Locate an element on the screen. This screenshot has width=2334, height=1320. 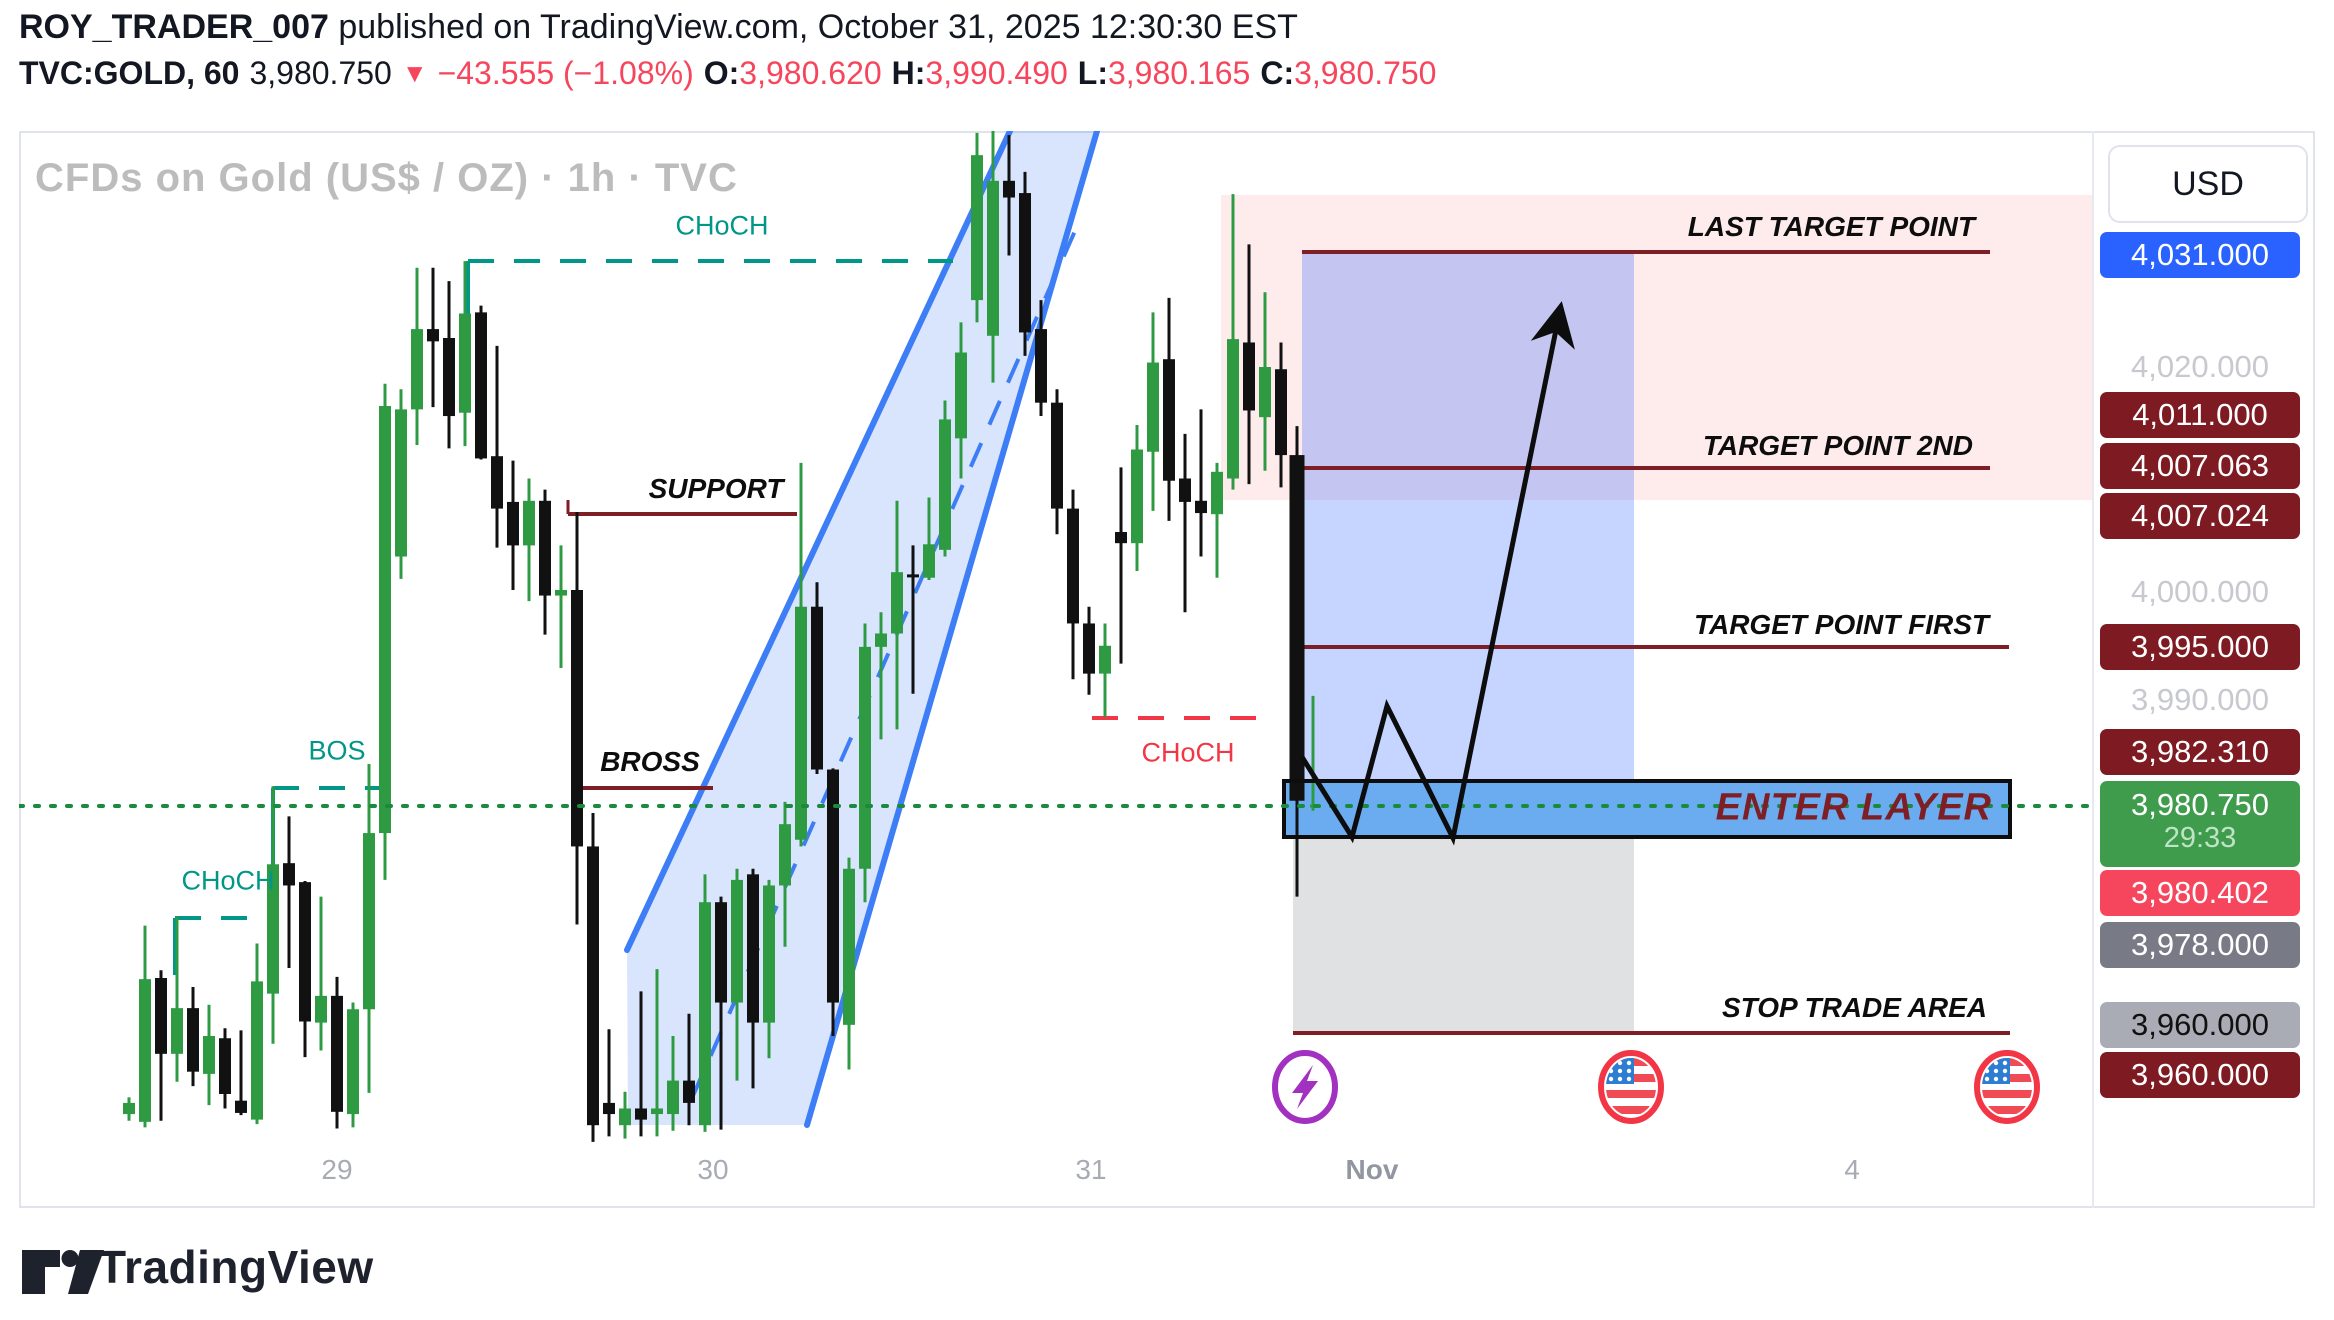
tradingview-wordmark: TradingView is located at coordinates (236, 1267).